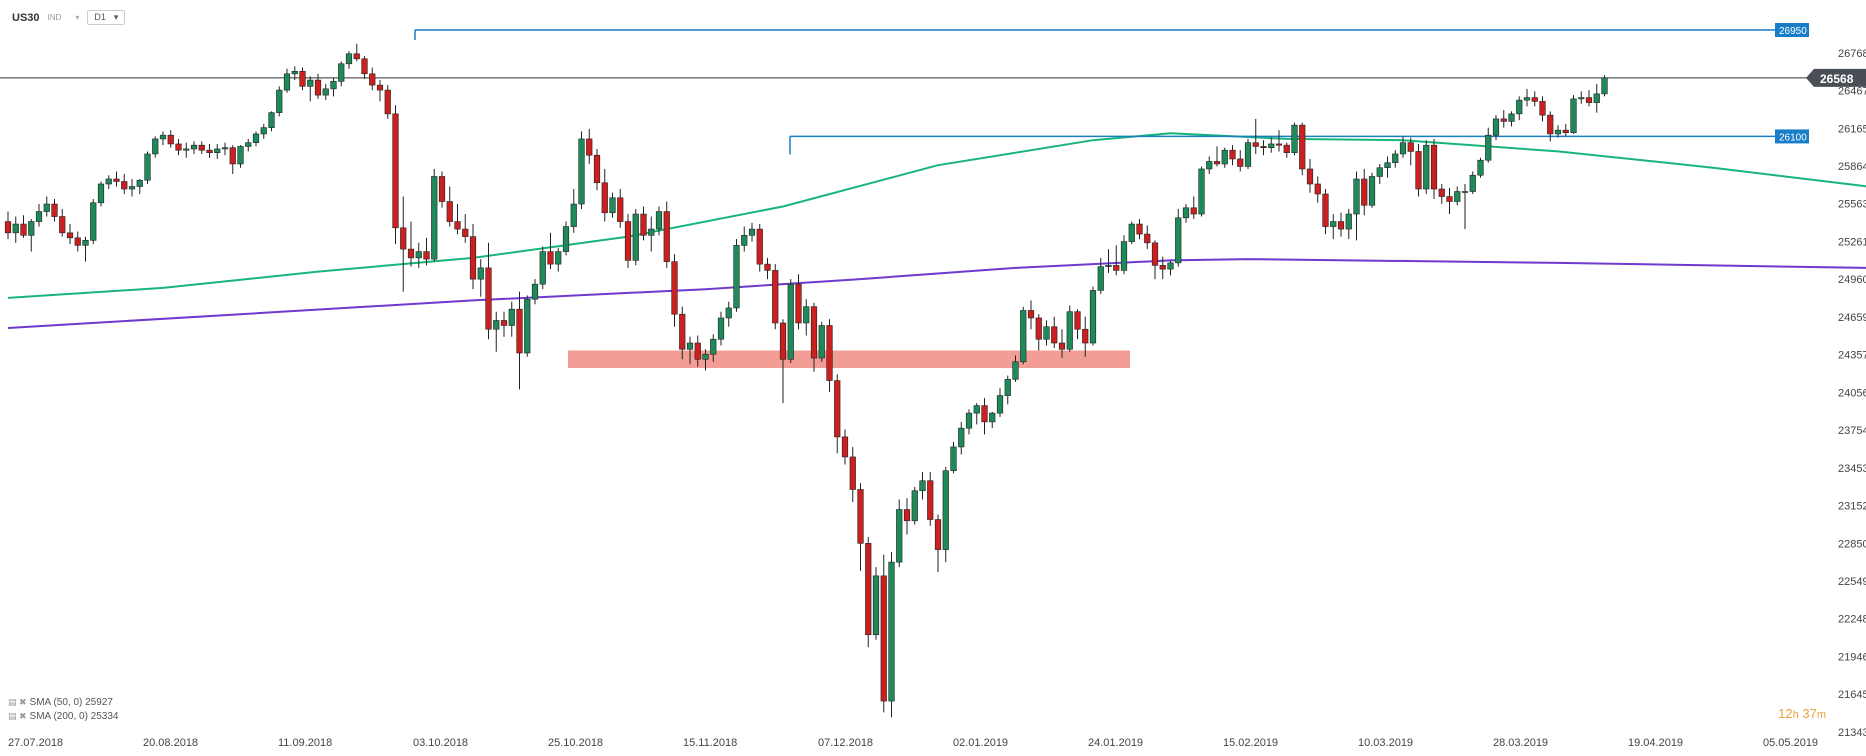 The image size is (1866, 756). What do you see at coordinates (1852, 129) in the screenshot?
I see `y-tick-label: 26165` at bounding box center [1852, 129].